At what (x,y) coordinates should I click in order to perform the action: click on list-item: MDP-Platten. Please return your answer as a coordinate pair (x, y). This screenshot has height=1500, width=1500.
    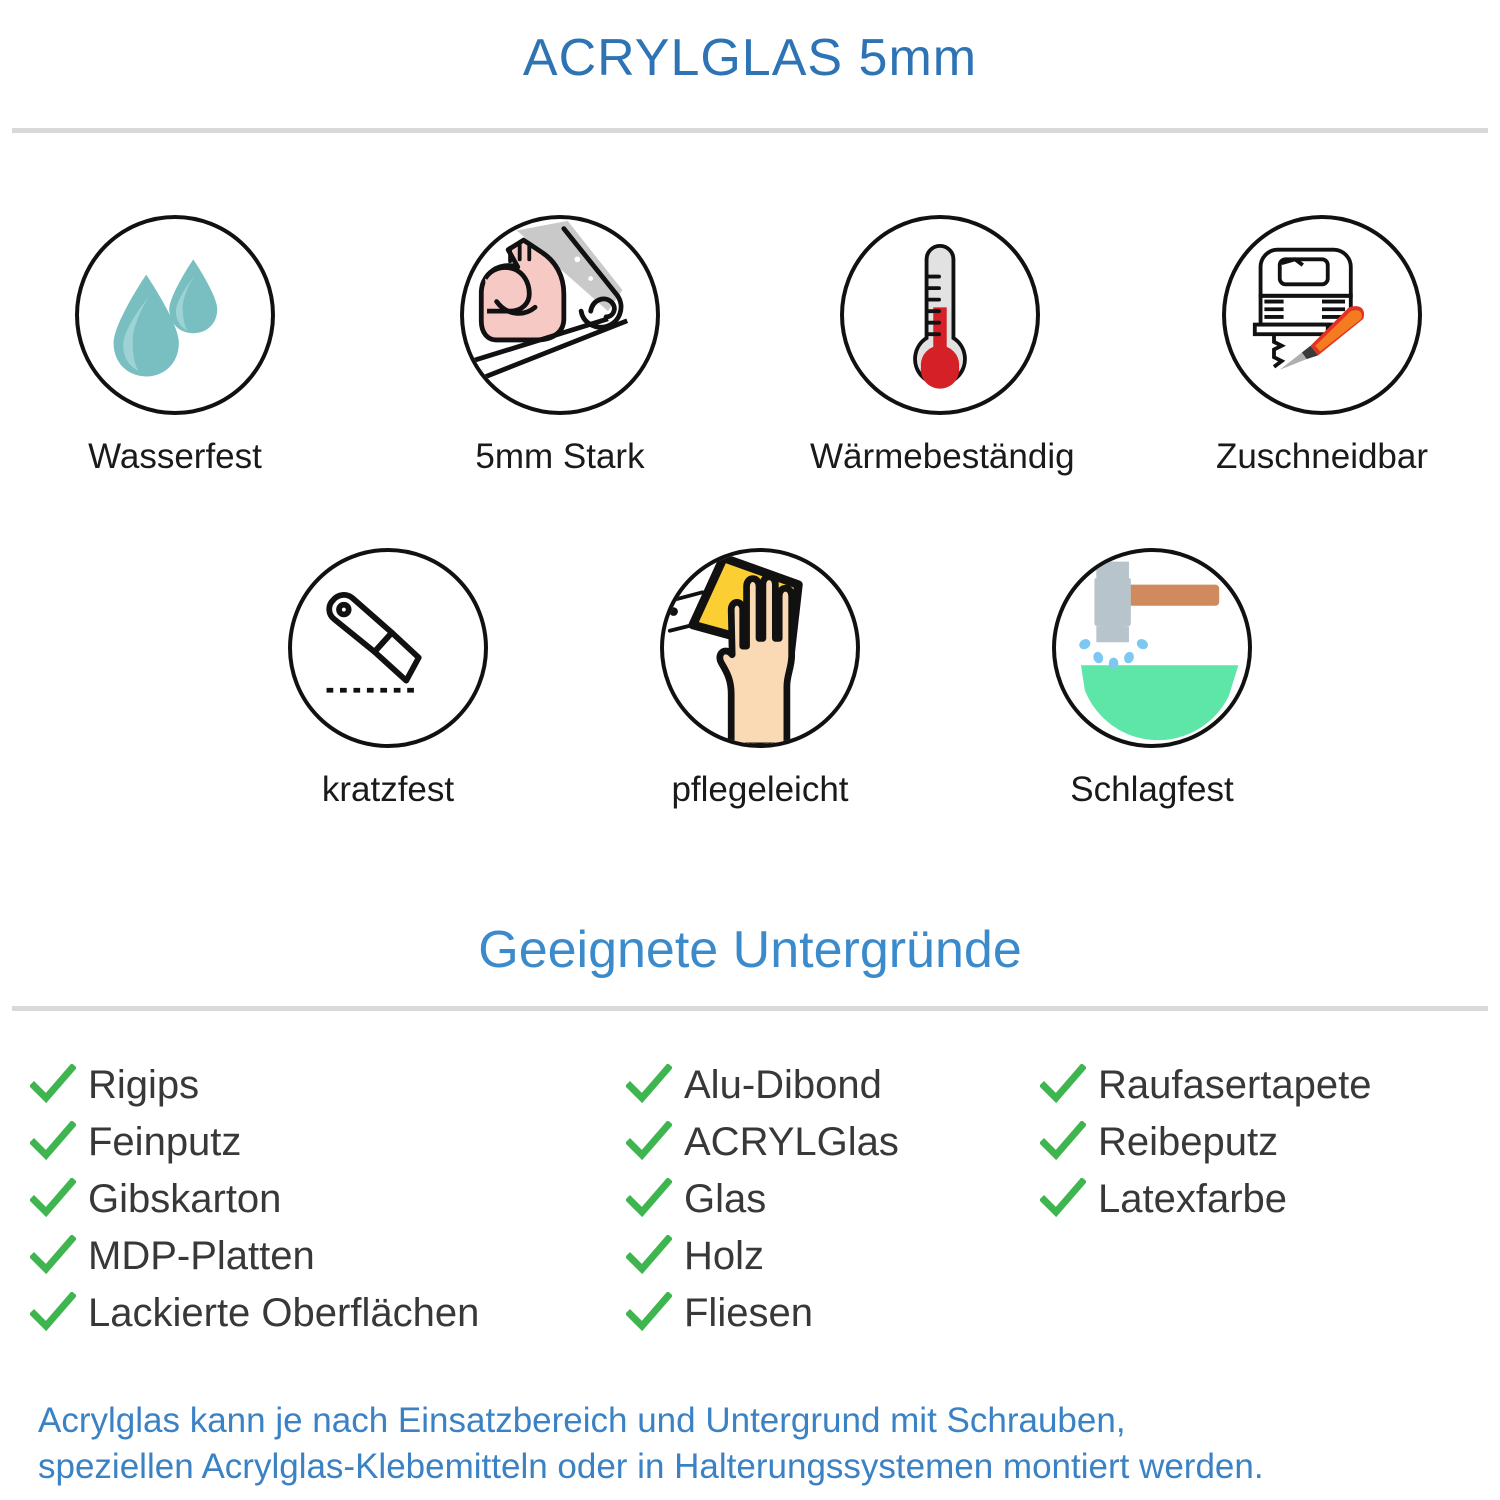
    Looking at the image, I should click on (254, 1256).